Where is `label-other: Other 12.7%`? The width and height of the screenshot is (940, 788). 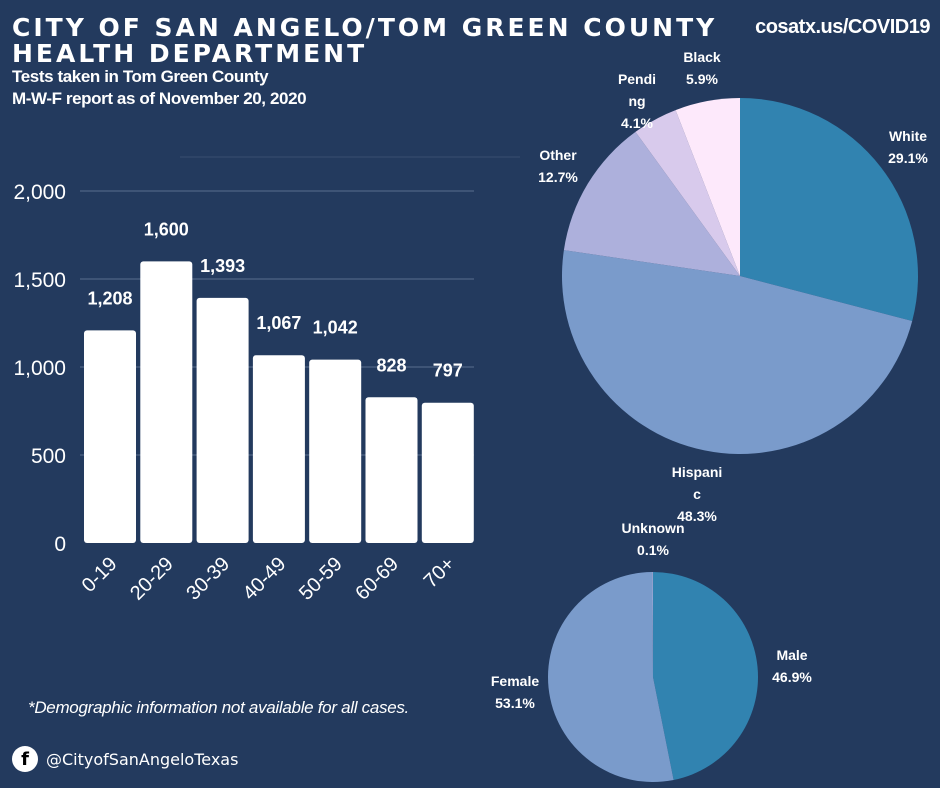
label-other: Other 12.7% is located at coordinates (558, 166).